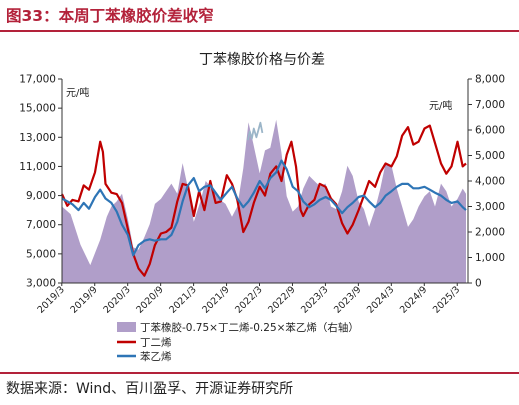  What do you see at coordinates (490, 182) in the screenshot?
I see `right-tick-label: 4,000` at bounding box center [490, 182].